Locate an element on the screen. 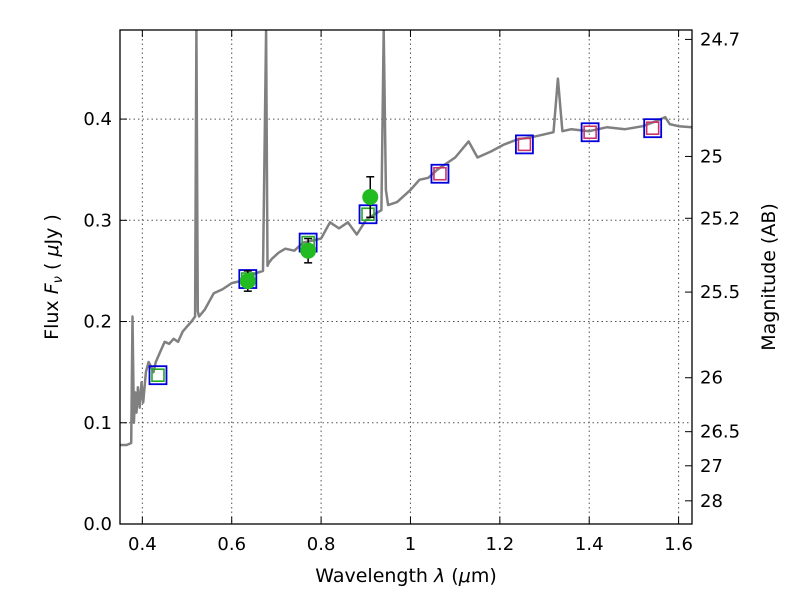 The height and width of the screenshot is (600, 800). y-tick-label: 0.3 is located at coordinates (97, 220).